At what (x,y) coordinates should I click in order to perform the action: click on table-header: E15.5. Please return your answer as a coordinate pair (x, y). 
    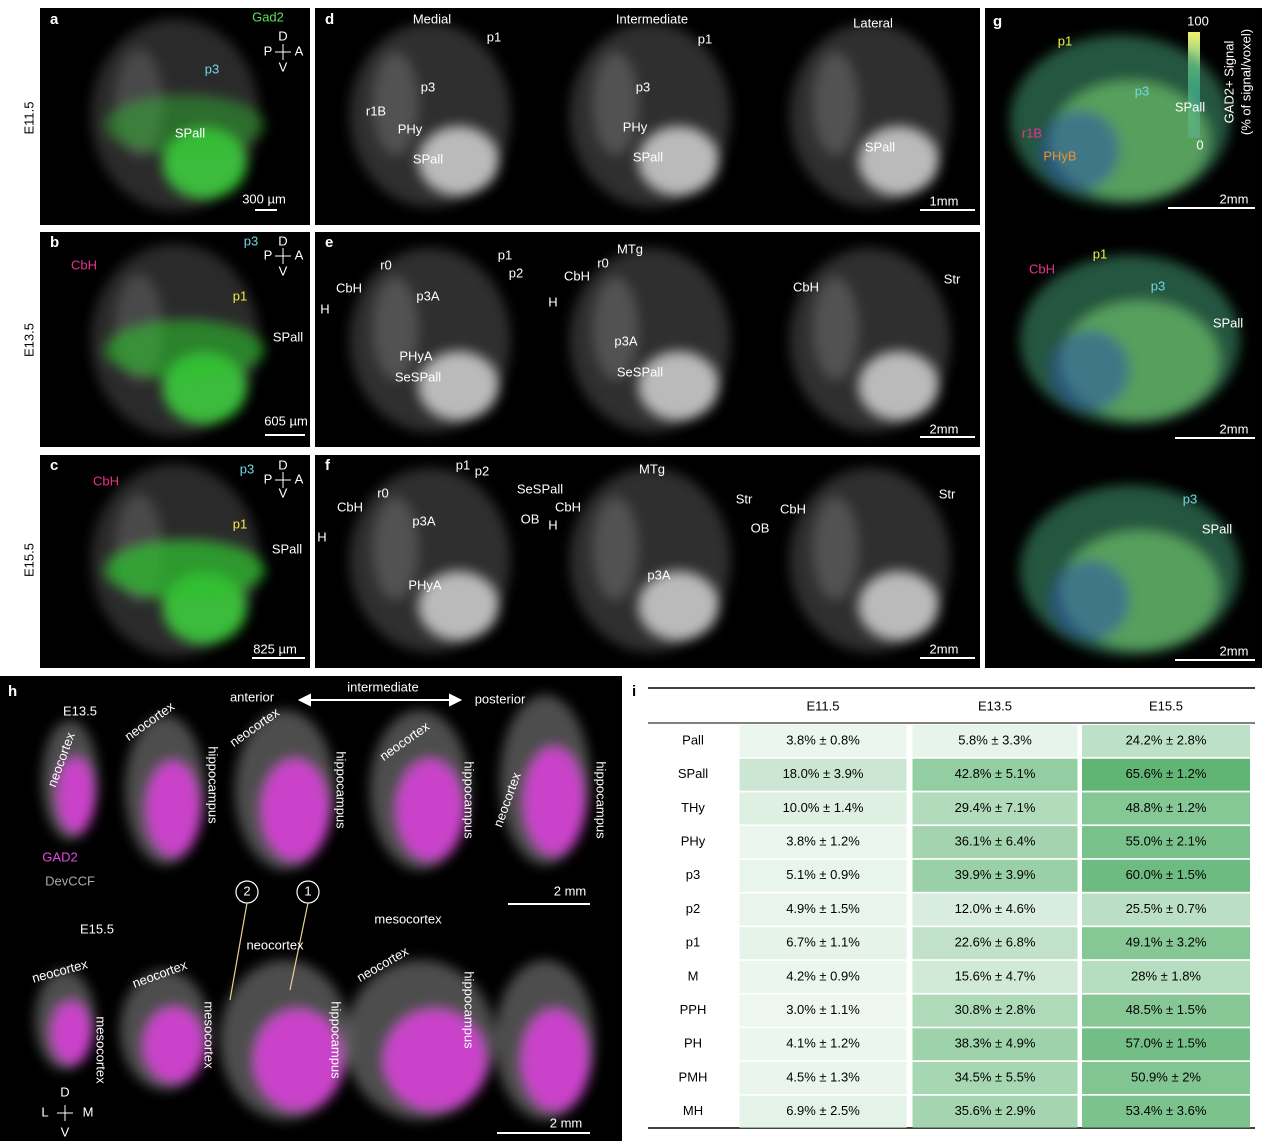
    Looking at the image, I should click on (1166, 705).